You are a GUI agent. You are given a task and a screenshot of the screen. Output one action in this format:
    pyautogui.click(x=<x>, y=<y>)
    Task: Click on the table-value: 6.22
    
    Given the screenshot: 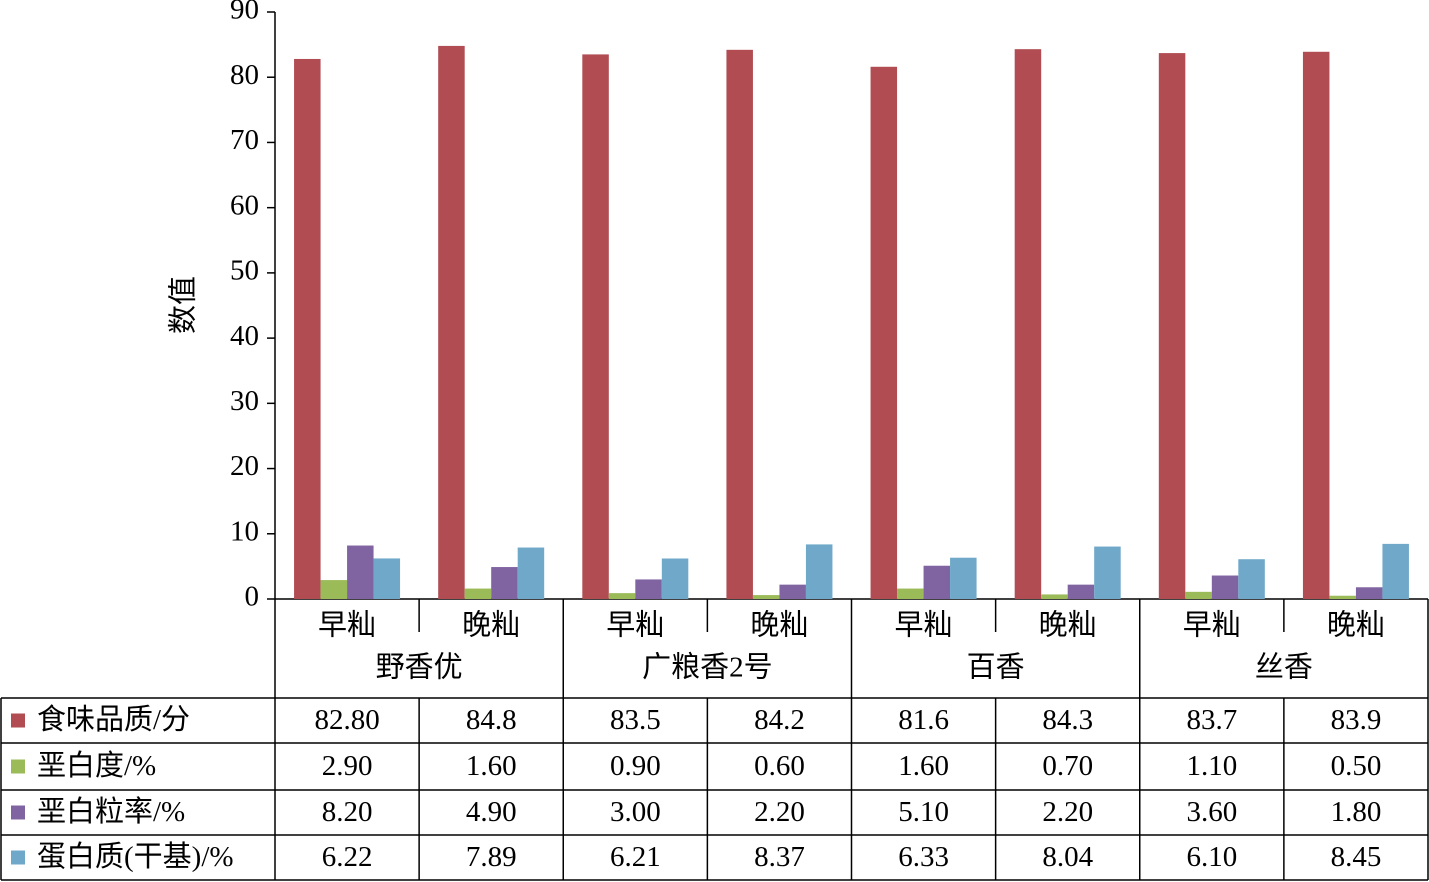 What is the action you would take?
    pyautogui.click(x=347, y=857)
    